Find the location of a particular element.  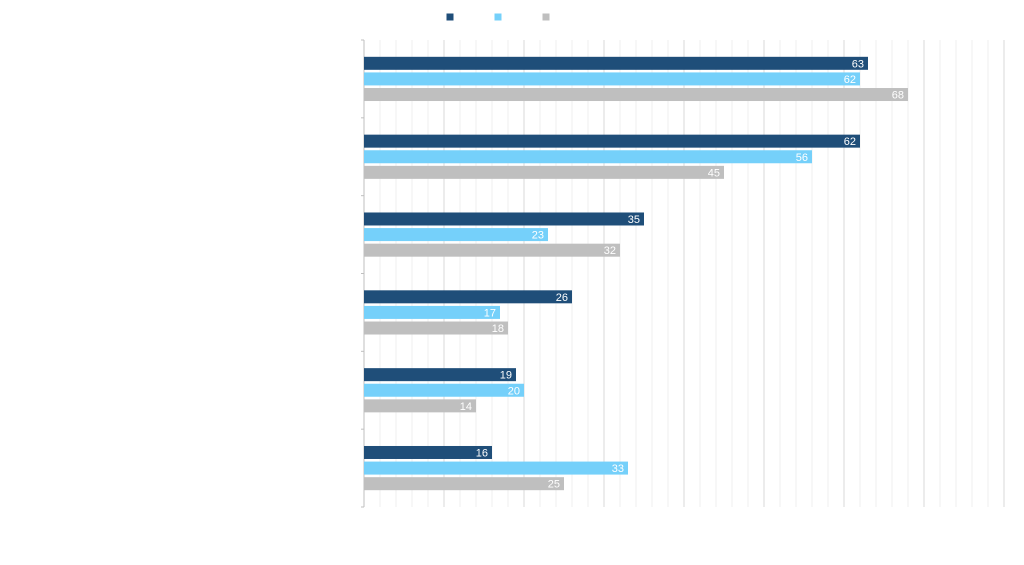

data-label: 25 is located at coordinates (554, 485).